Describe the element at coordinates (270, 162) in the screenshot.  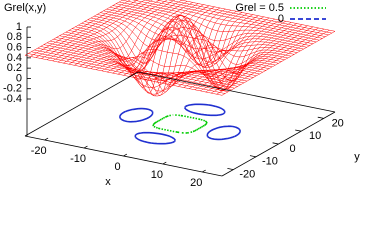
I see `y-tick-label: -10` at that location.